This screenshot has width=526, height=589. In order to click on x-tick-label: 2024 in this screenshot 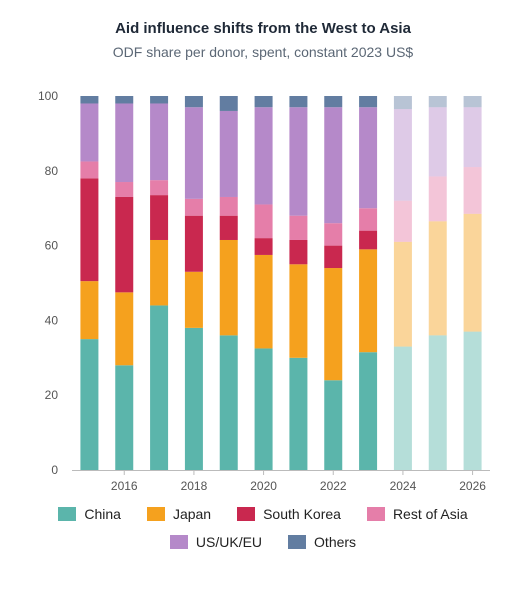, I will do `click(403, 486)`.